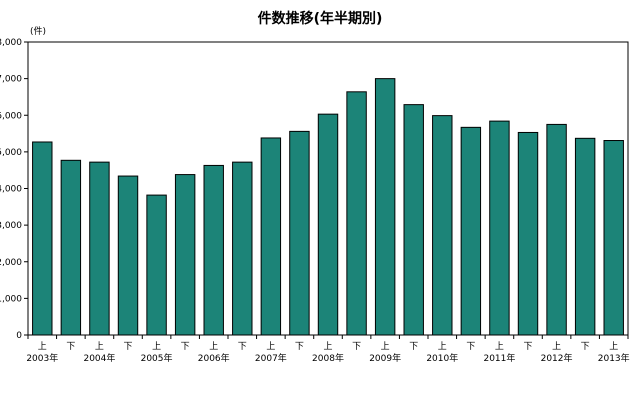 This screenshot has width=640, height=400. Describe the element at coordinates (385, 358) in the screenshot. I see `x-year-label: 2009年` at that location.